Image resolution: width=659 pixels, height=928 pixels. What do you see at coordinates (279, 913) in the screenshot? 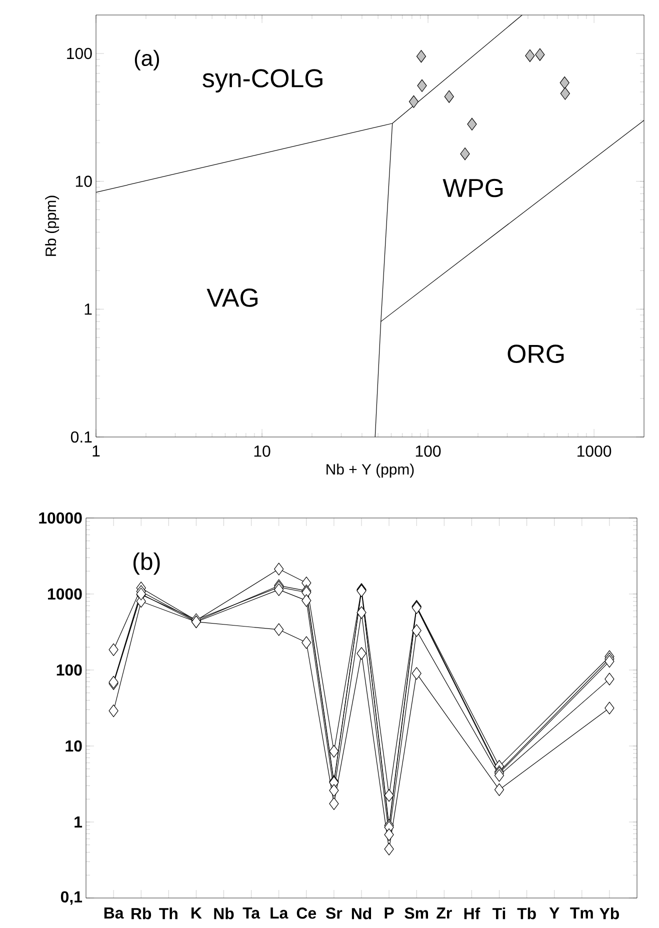
I see `x-tick-label: La` at bounding box center [279, 913].